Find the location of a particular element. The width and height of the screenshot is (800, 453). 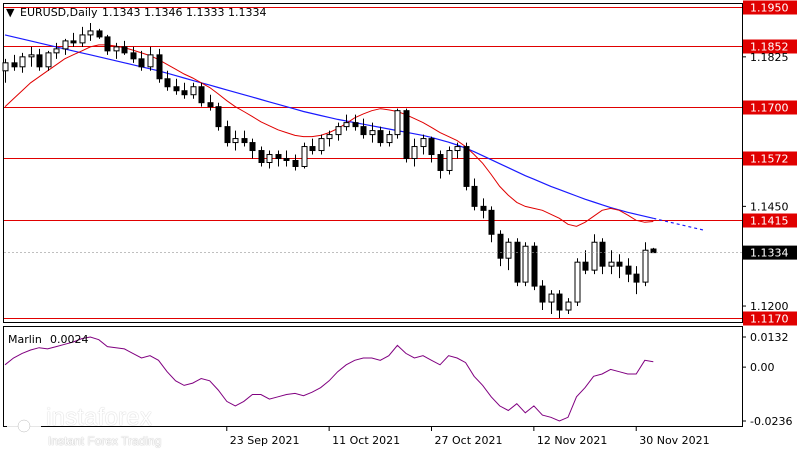

level-label: 1.1170 is located at coordinates (769, 319).